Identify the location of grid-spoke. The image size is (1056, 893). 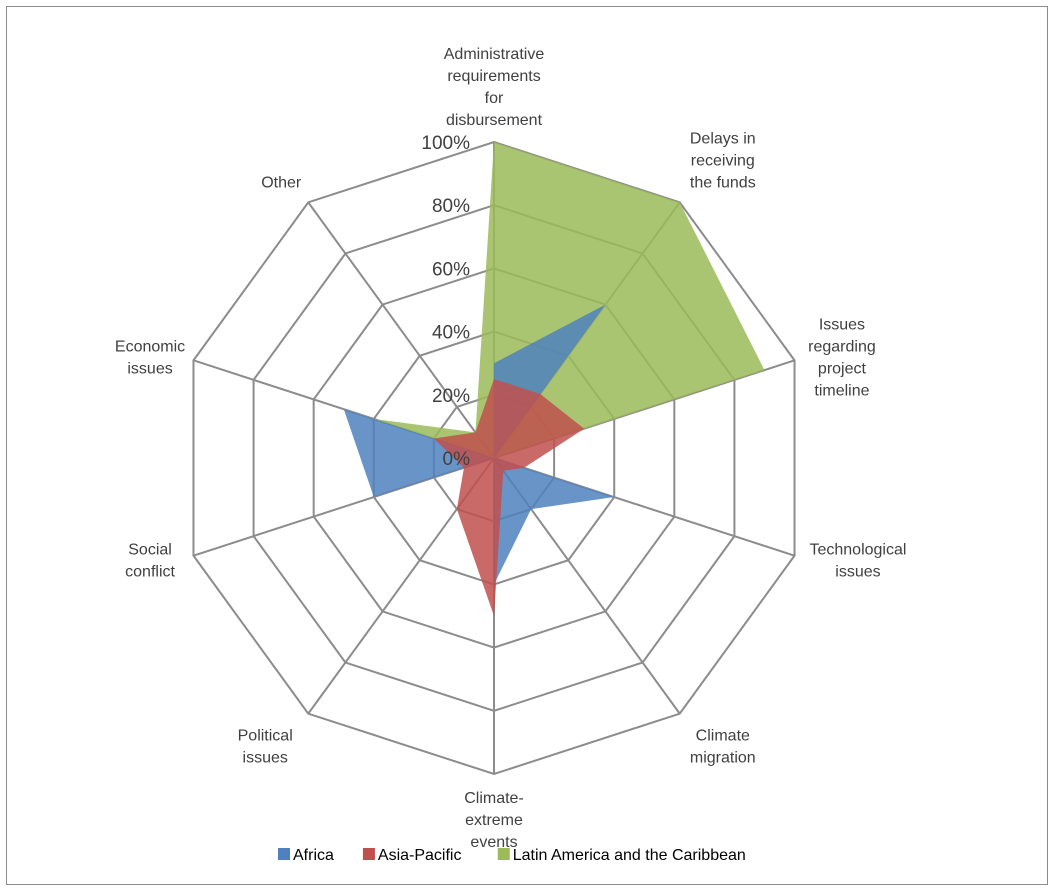
(401, 330).